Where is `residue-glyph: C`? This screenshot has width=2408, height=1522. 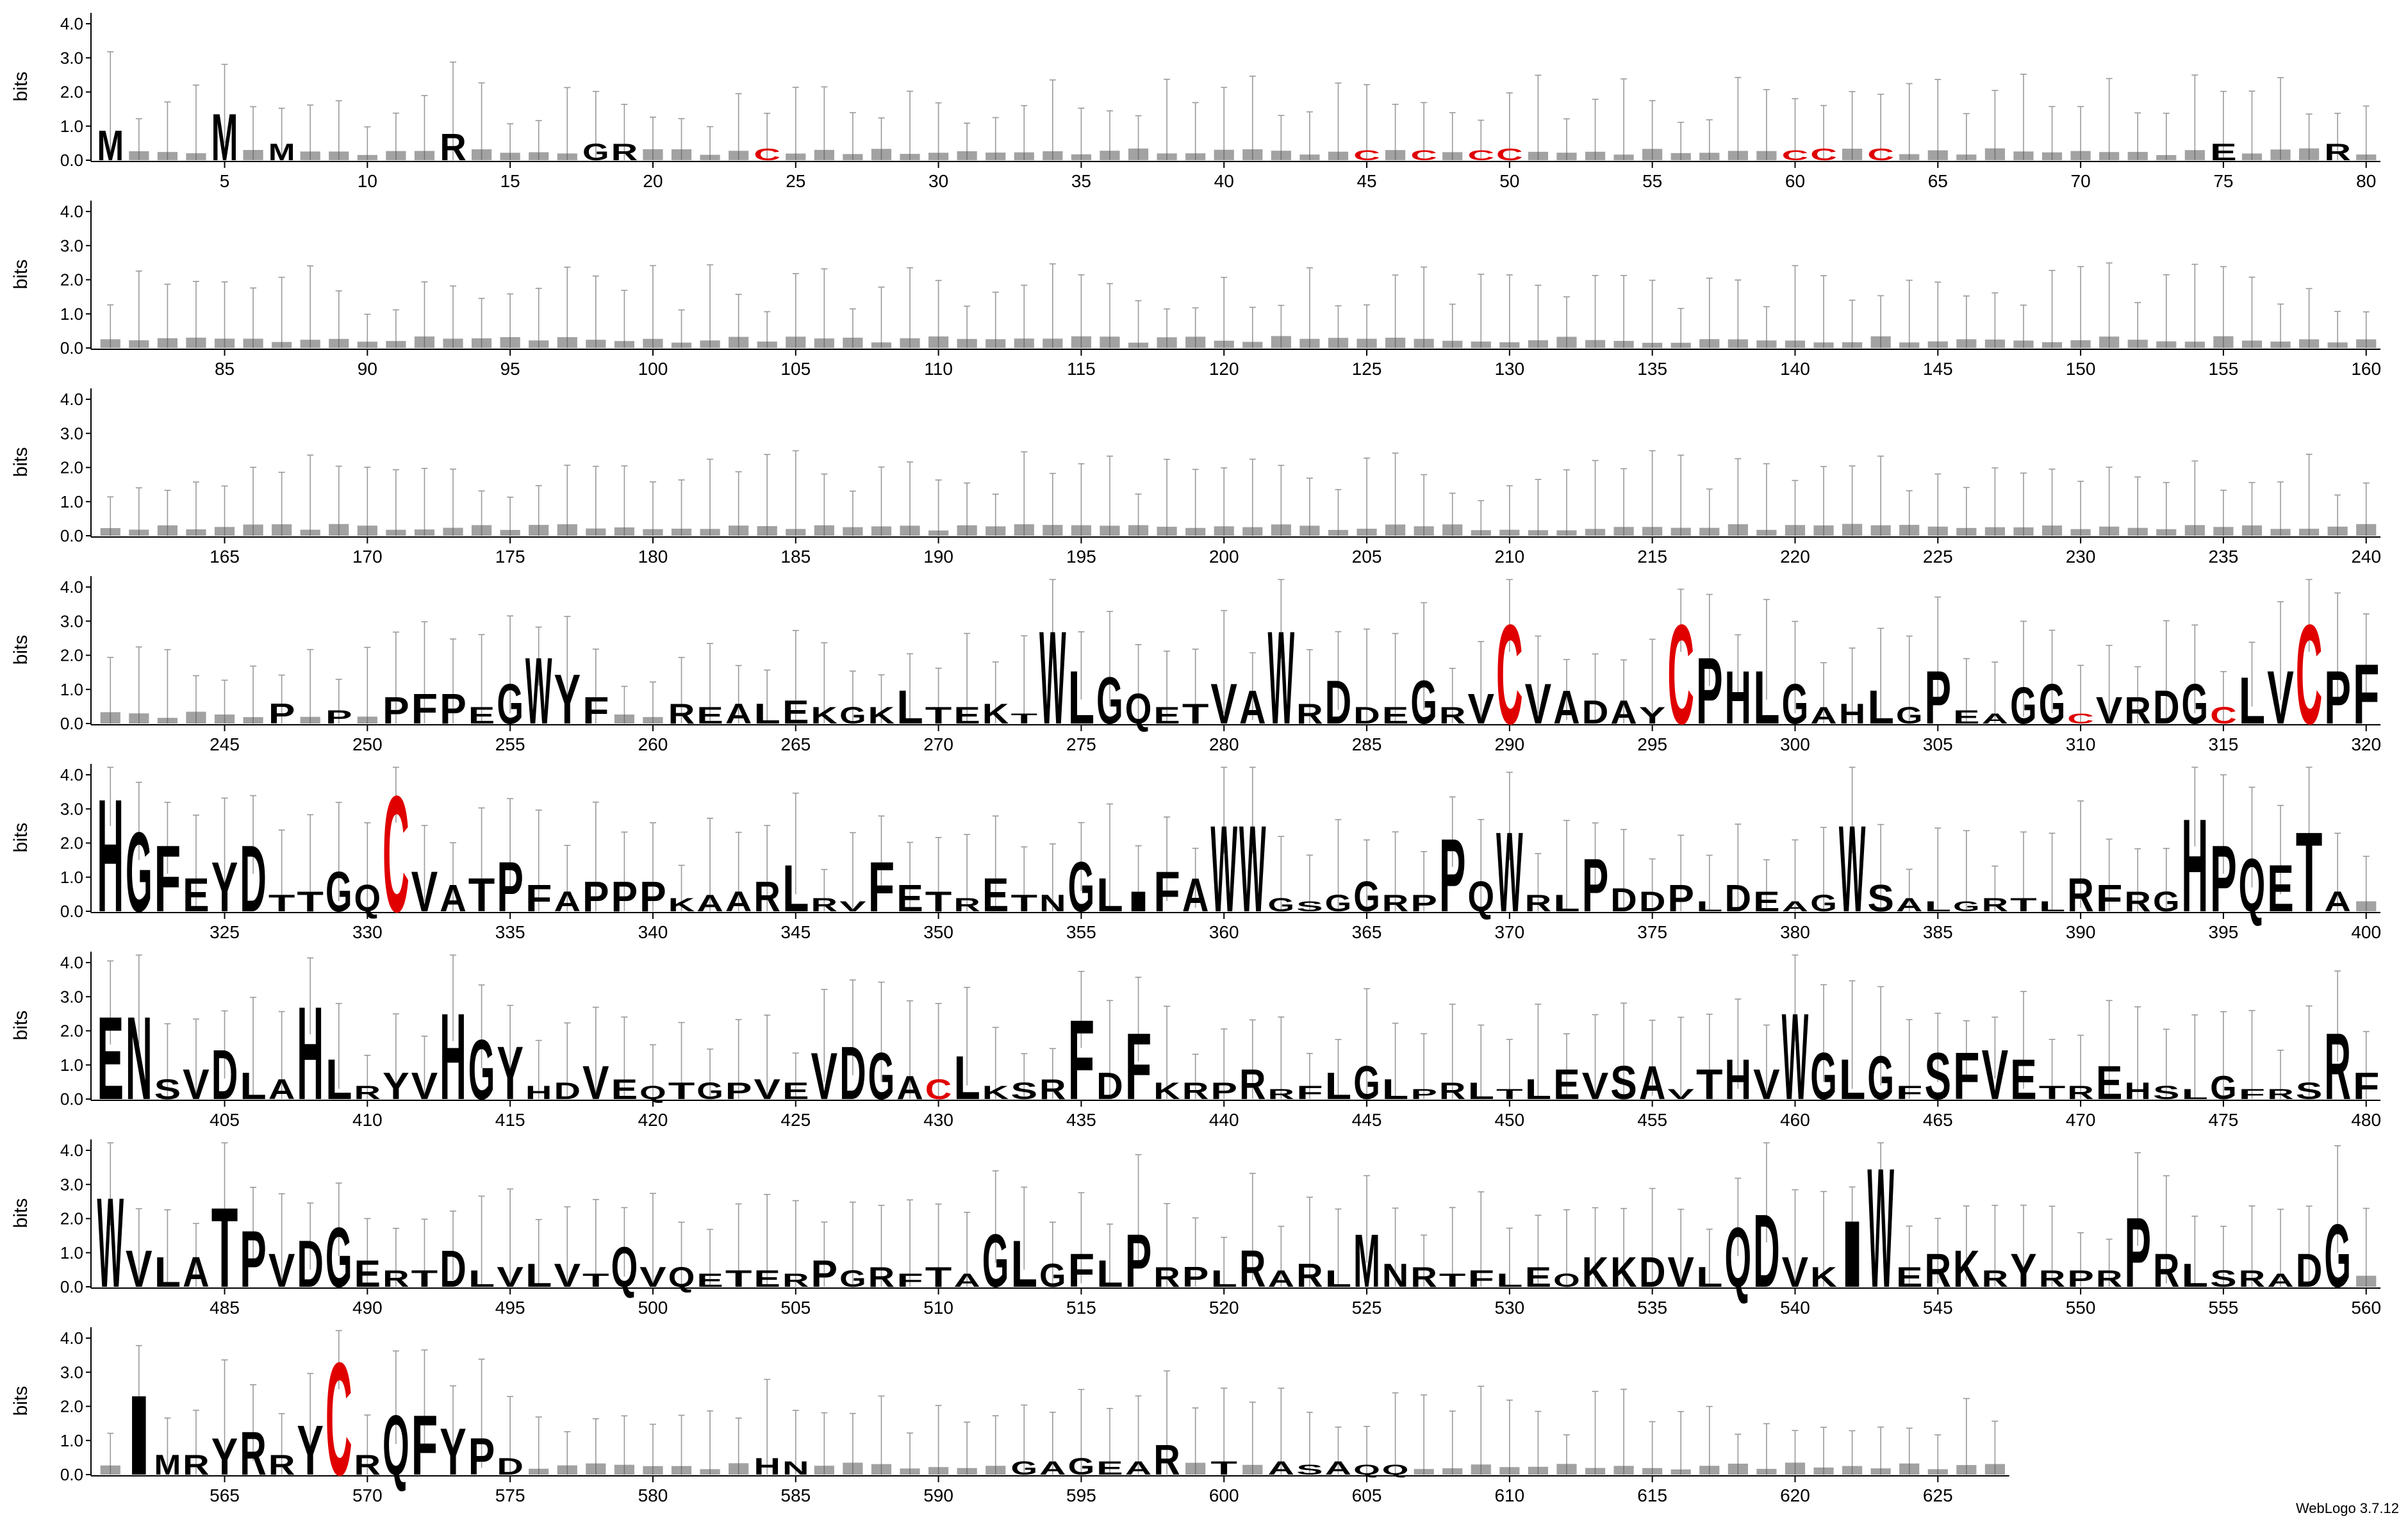
residue-glyph: C is located at coordinates (1510, 674).